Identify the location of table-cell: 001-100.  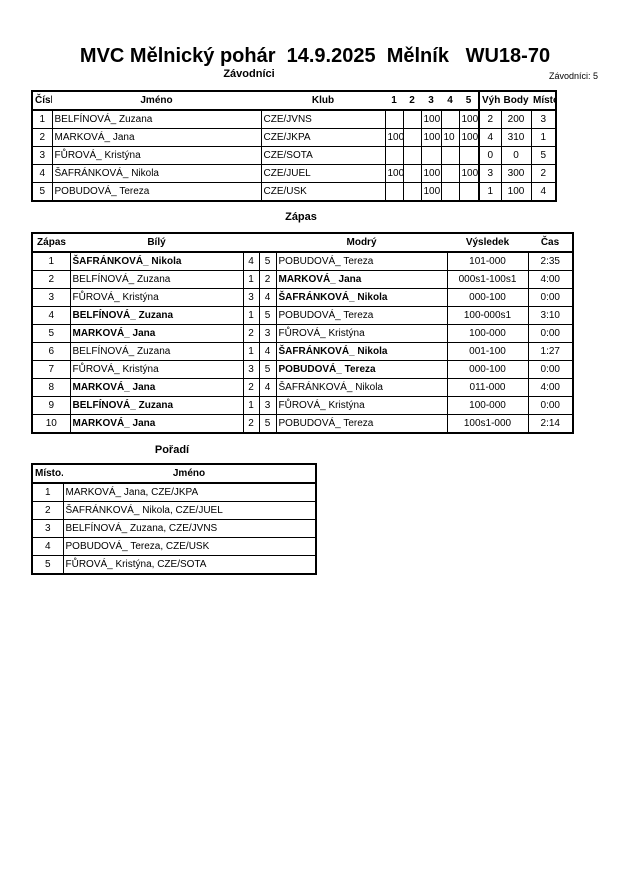
(487, 351).